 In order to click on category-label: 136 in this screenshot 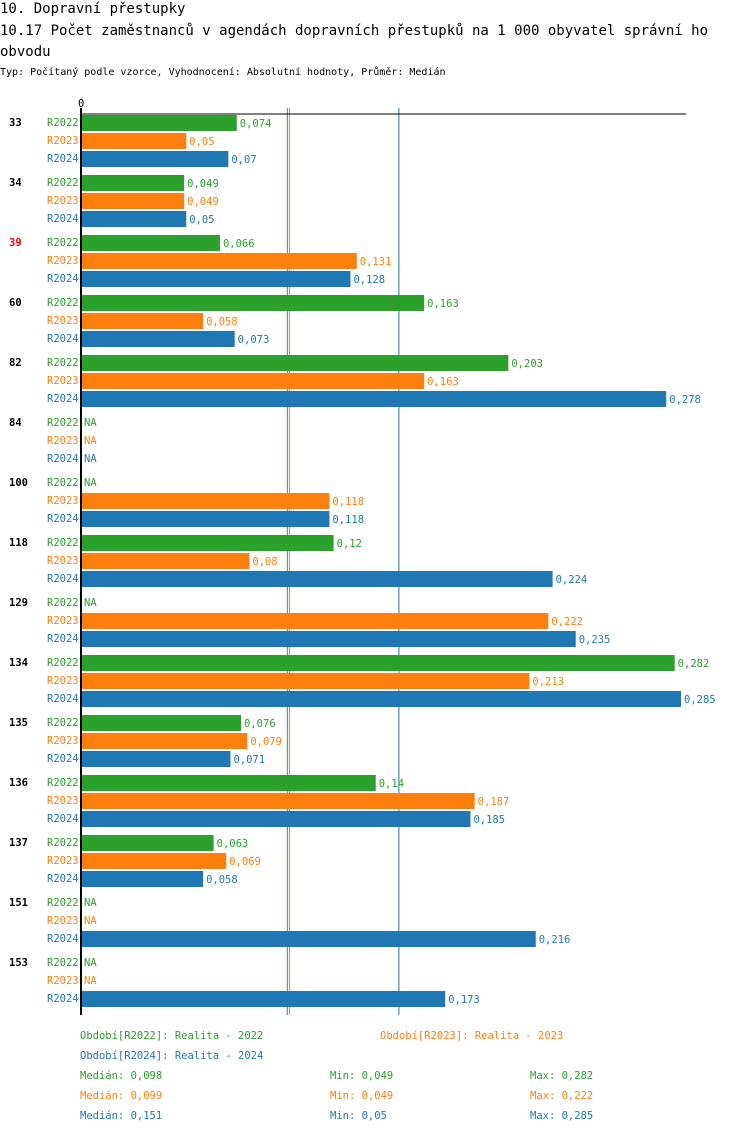, I will do `click(18, 783)`.